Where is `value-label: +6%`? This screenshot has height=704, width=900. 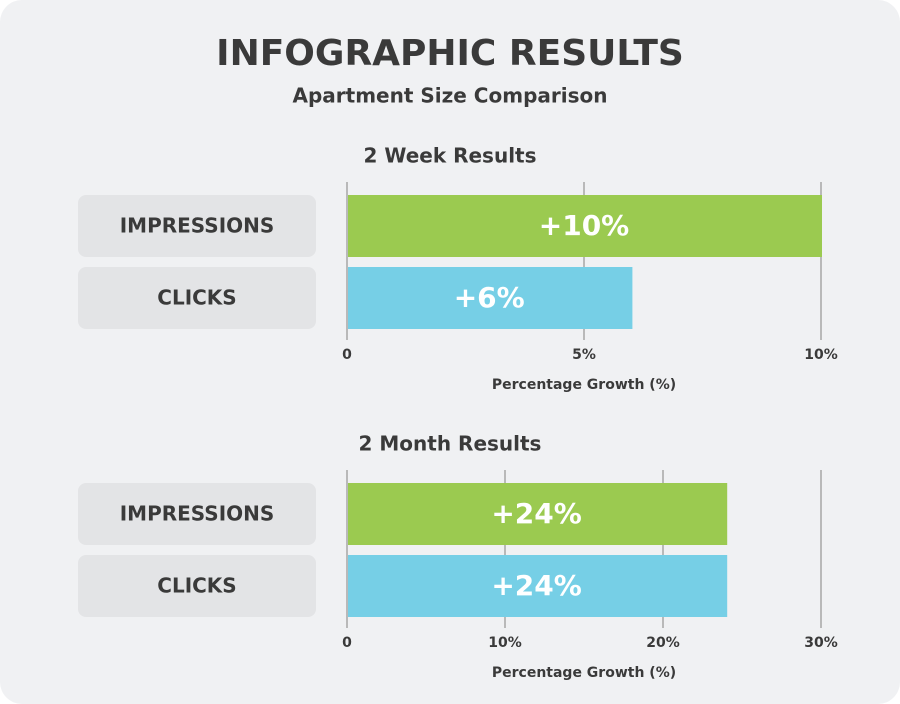 value-label: +6% is located at coordinates (489, 297).